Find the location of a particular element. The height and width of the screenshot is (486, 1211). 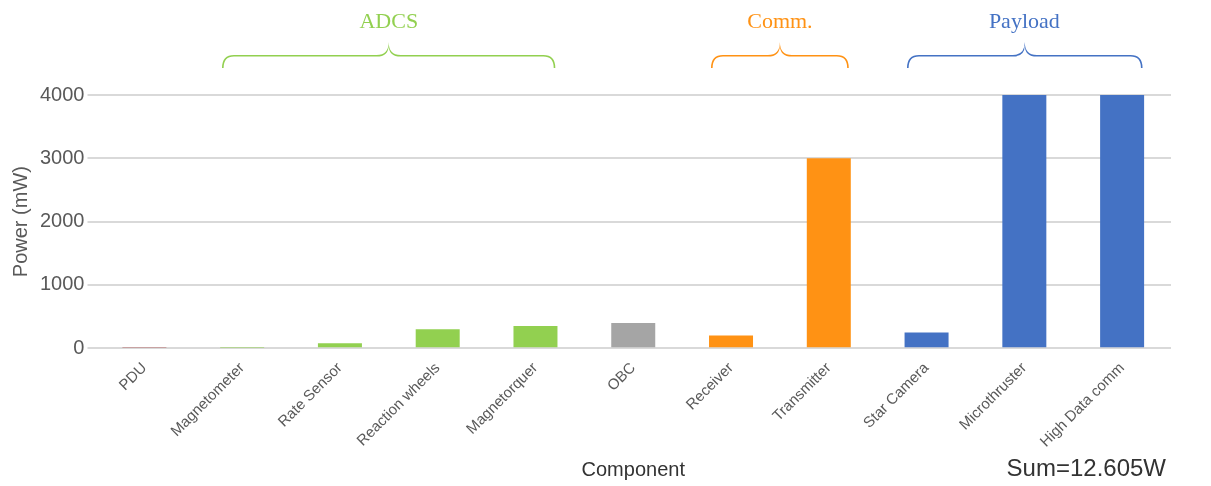

y-tick-label: 4000 is located at coordinates (62, 93).